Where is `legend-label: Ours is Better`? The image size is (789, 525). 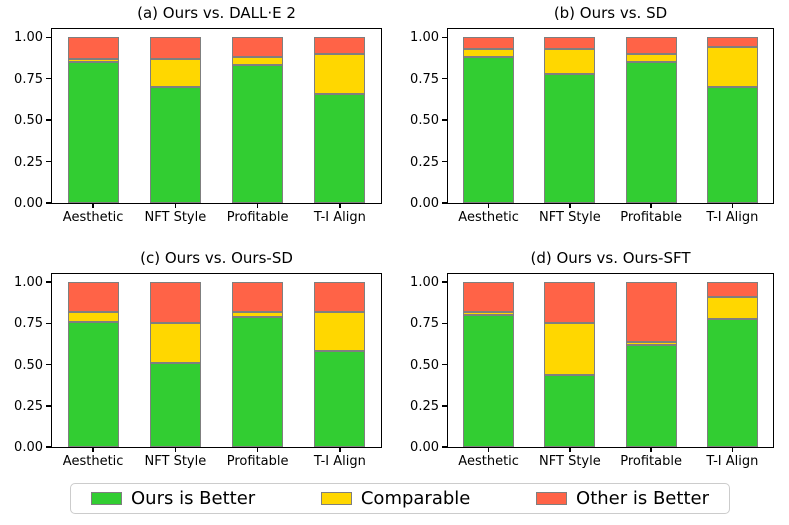
legend-label: Ours is Better is located at coordinates (193, 498).